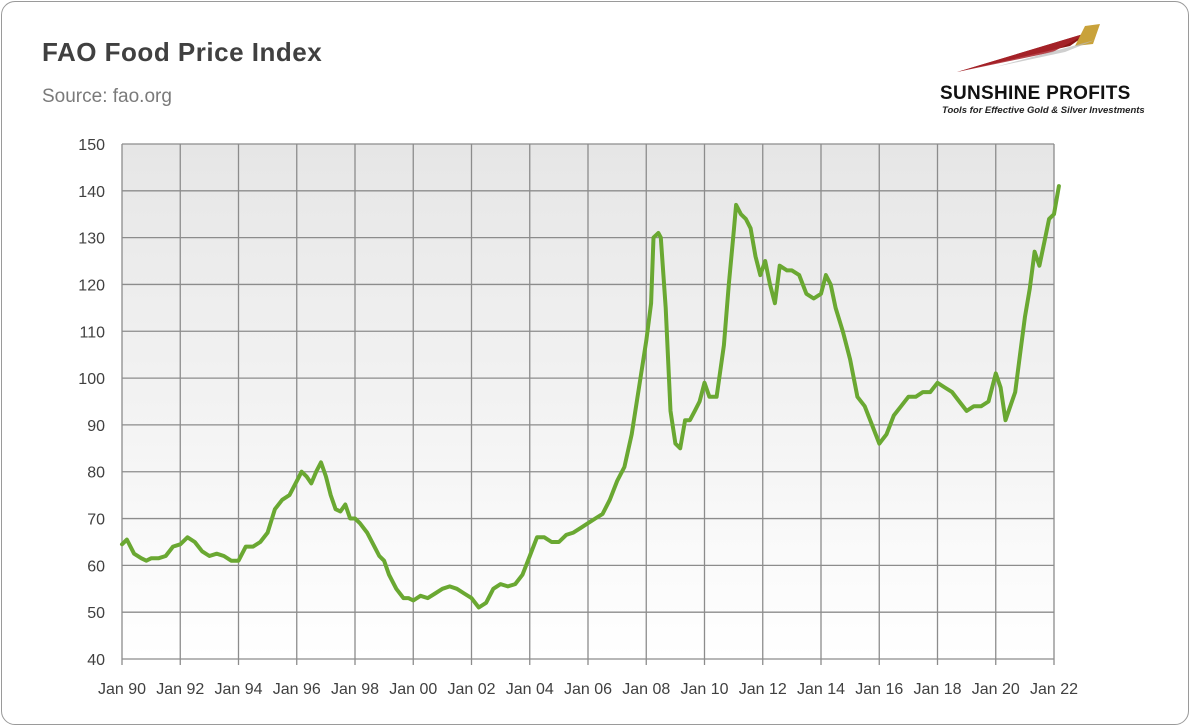  Describe the element at coordinates (355, 689) in the screenshot. I see `x-tick-label: Jan 98` at that location.